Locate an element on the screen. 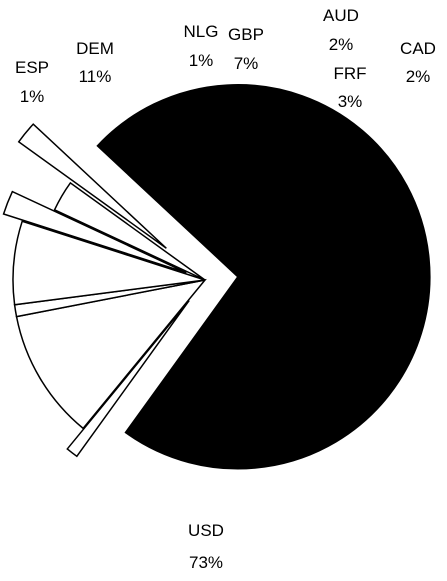 Image resolution: width=447 pixels, height=581 pixels. slice-percent-aud: 2% is located at coordinates (341, 44).